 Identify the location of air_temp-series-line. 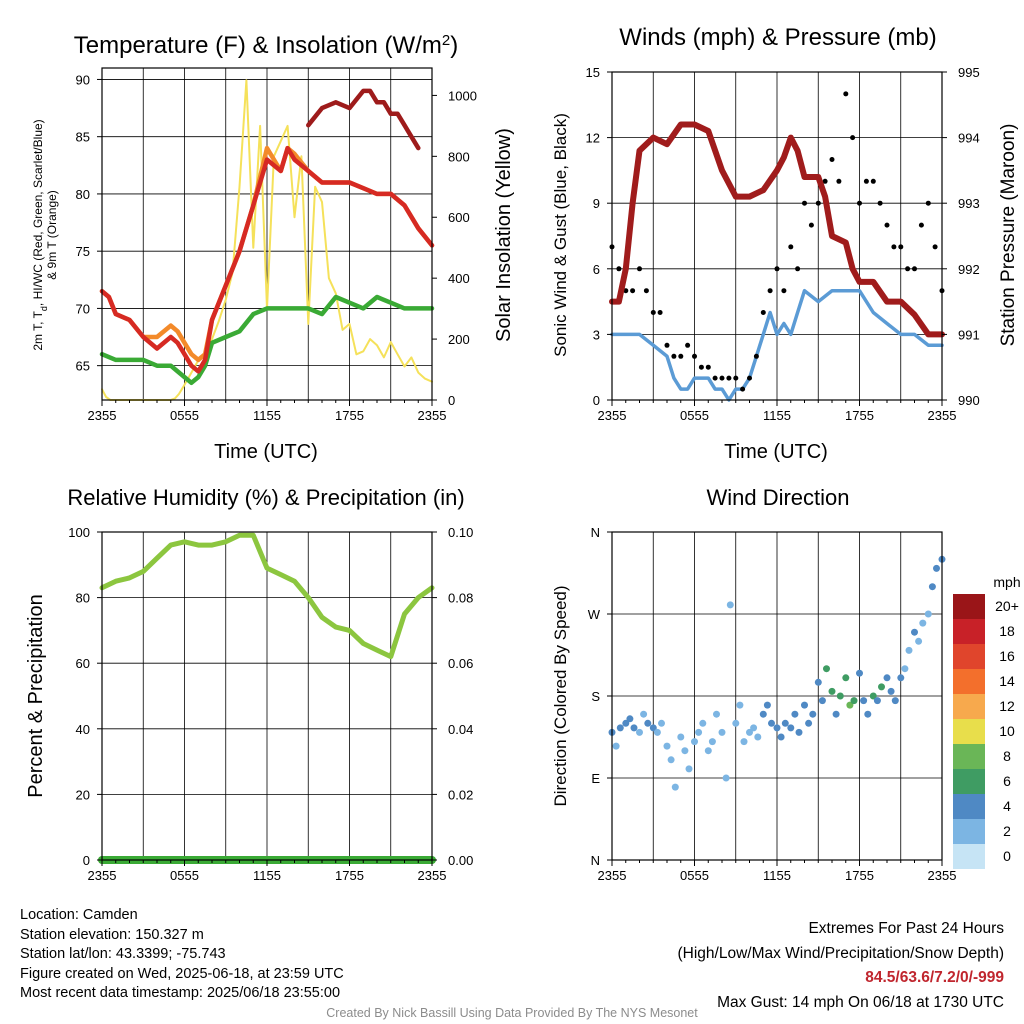
(267, 259).